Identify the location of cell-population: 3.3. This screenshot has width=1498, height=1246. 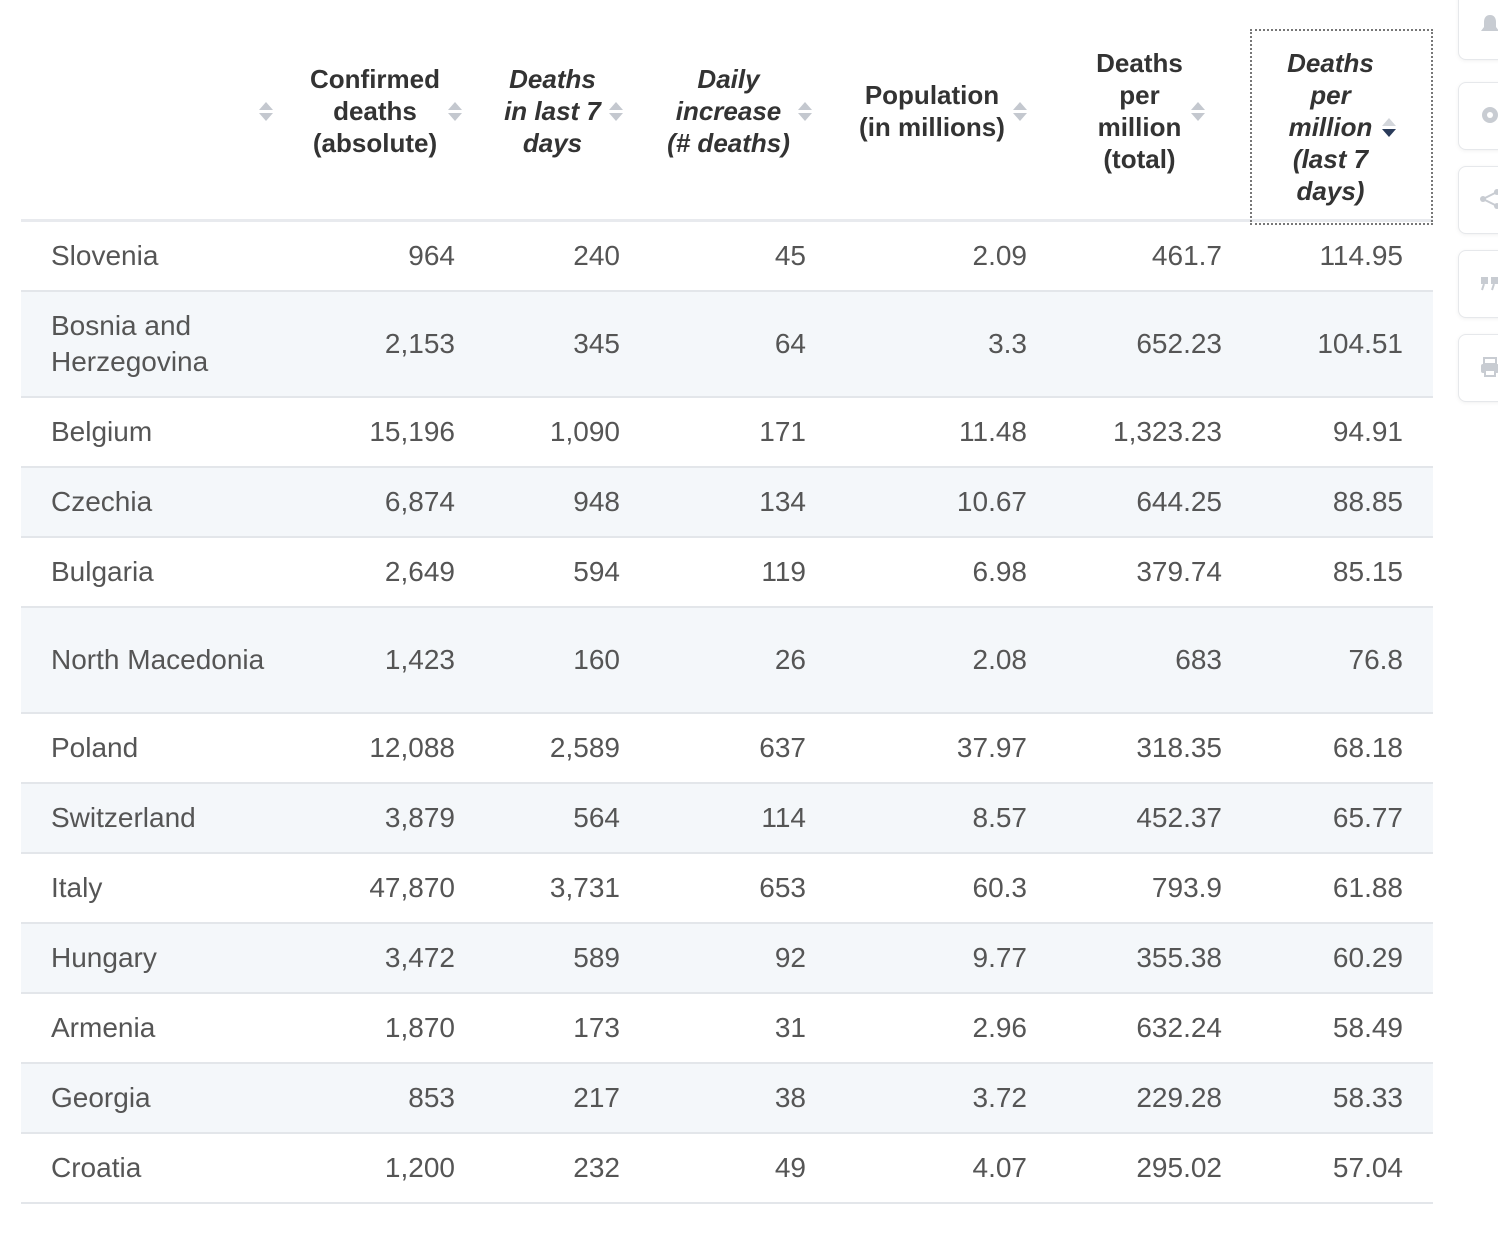
(1007, 343).